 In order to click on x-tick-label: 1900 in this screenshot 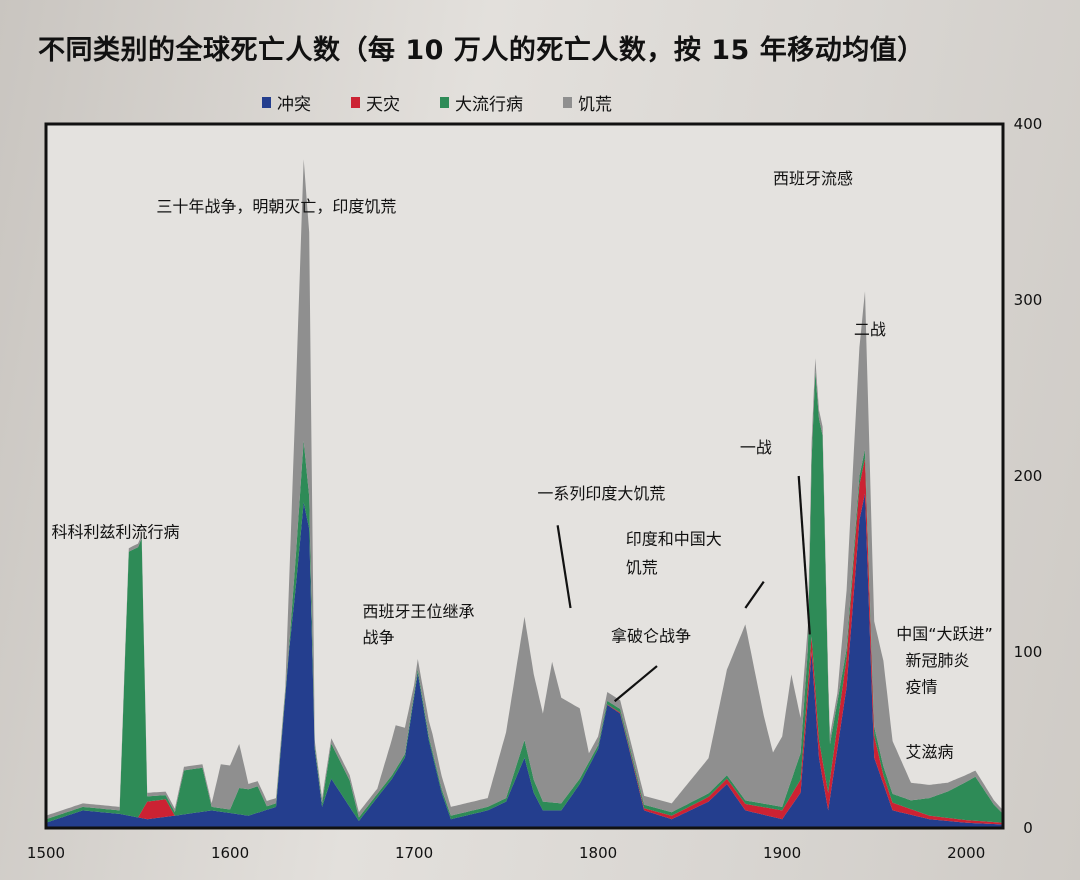, I will do `click(782, 853)`.